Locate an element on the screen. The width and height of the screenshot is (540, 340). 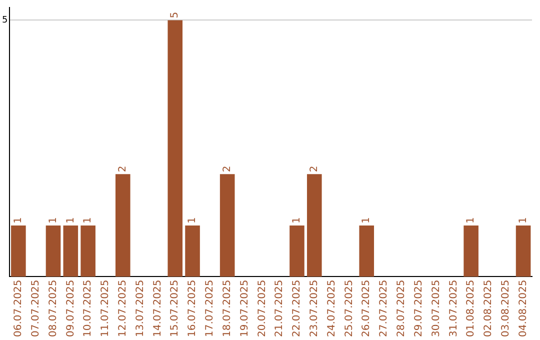
x-tick-label: 03.08.2025 is located at coordinates (506, 309).